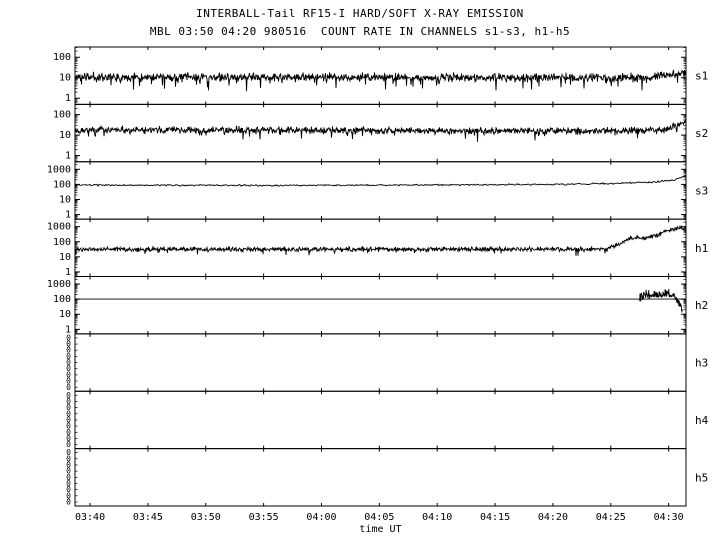 This screenshot has height=550, width=720. What do you see at coordinates (669, 517) in the screenshot?
I see `xtick-label: 04:30` at bounding box center [669, 517].